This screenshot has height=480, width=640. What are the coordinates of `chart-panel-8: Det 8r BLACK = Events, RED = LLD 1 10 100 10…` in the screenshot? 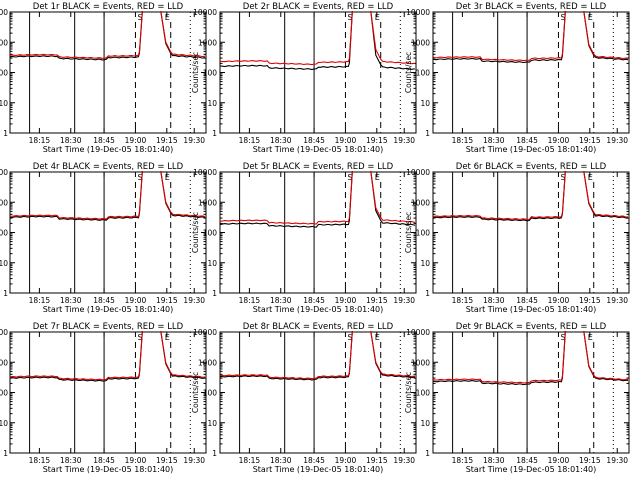 It's located at (304, 398).